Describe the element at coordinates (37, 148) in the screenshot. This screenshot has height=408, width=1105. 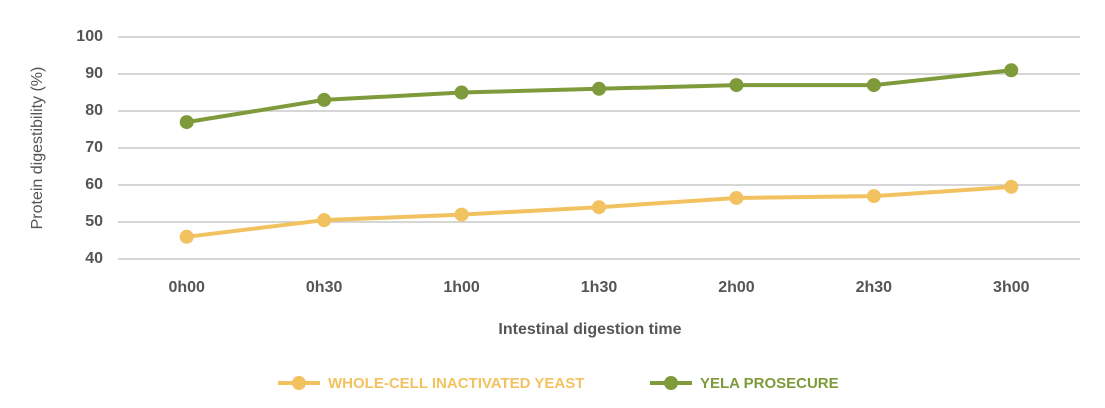
I see `y-axis-title: Protein digestibility (%)` at that location.